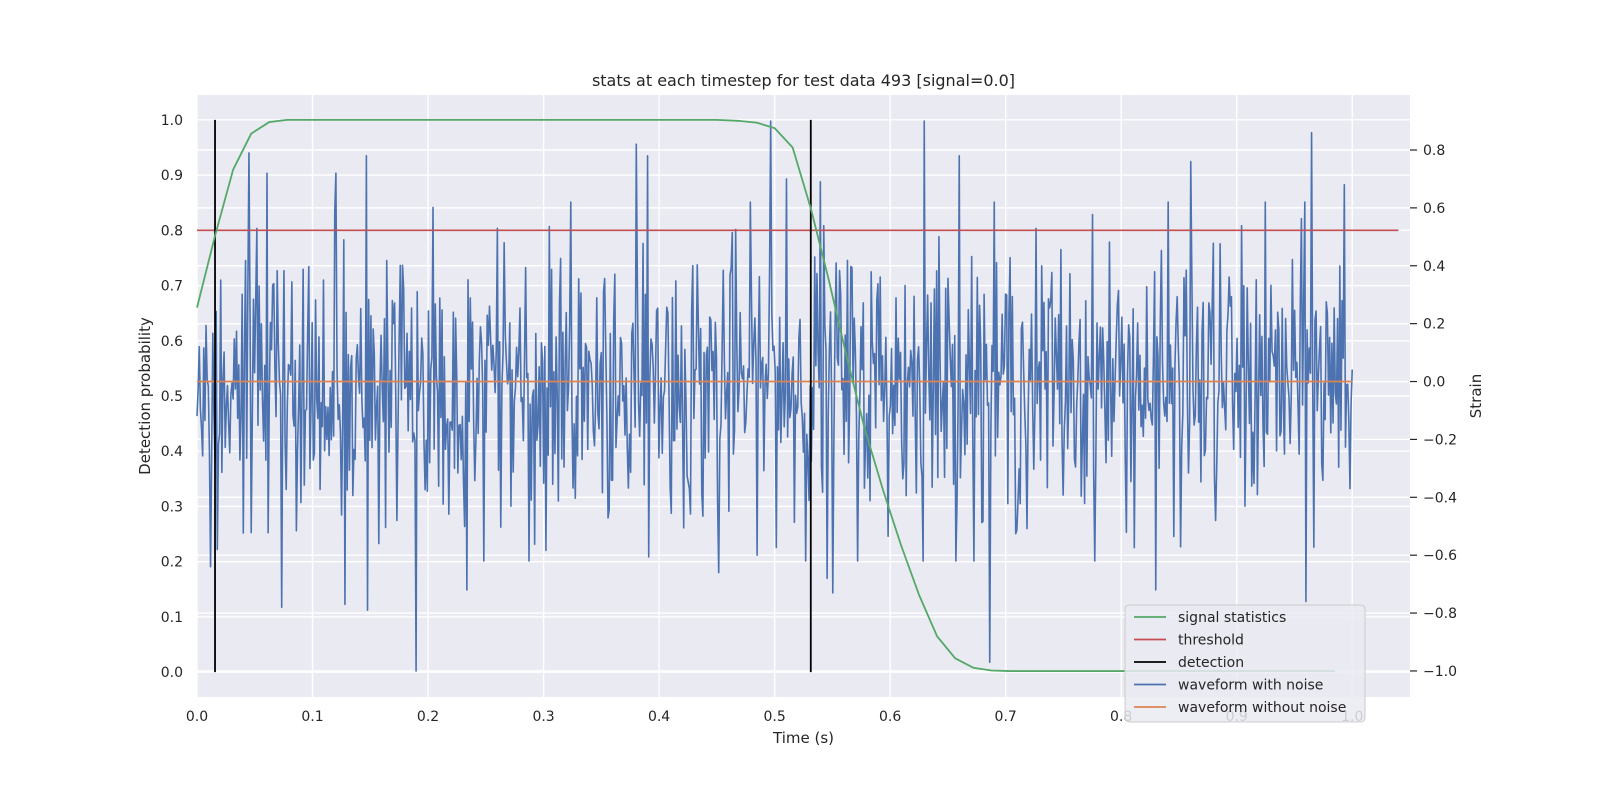 The width and height of the screenshot is (1600, 800). What do you see at coordinates (890, 717) in the screenshot?
I see `x-tick-label-6: 0.6` at bounding box center [890, 717].